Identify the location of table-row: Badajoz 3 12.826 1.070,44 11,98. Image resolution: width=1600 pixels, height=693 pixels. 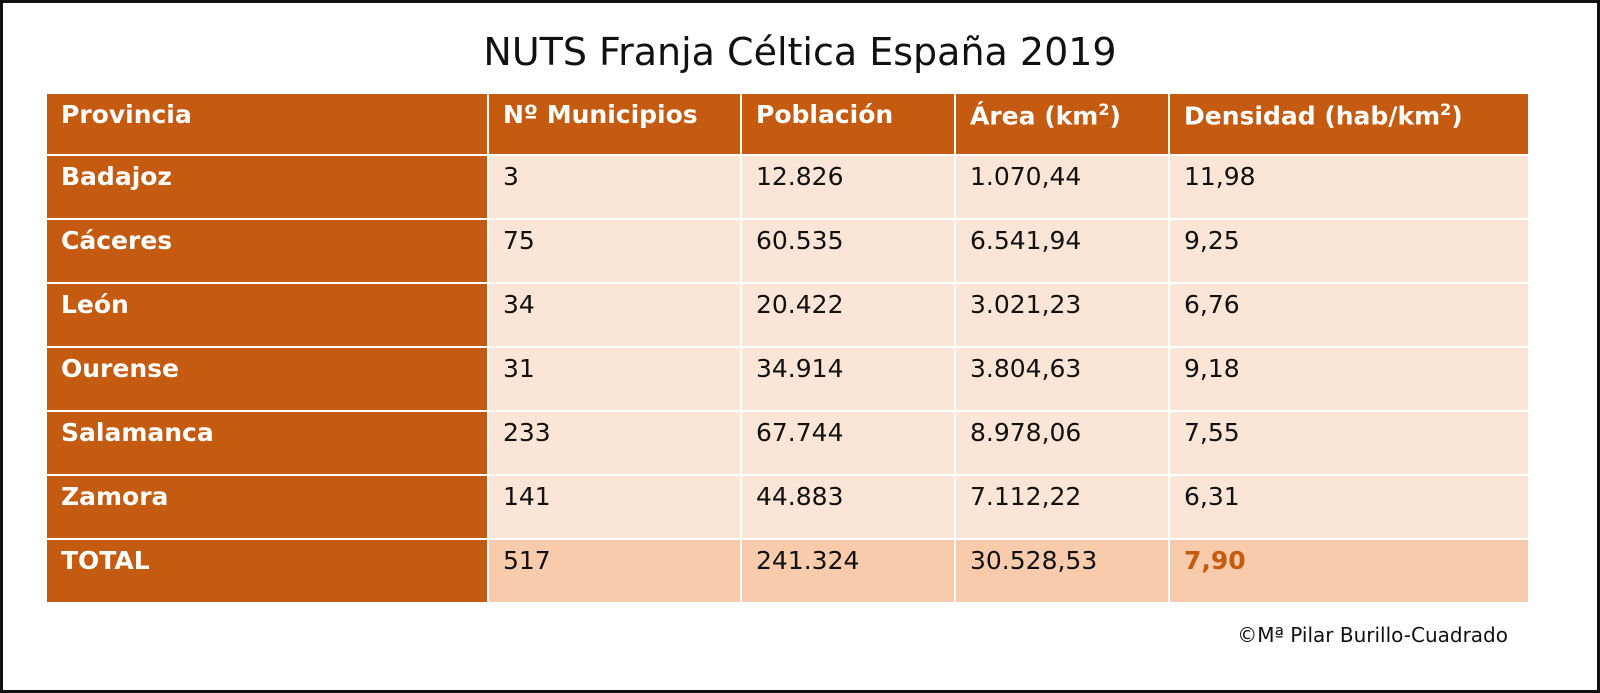
(787, 187).